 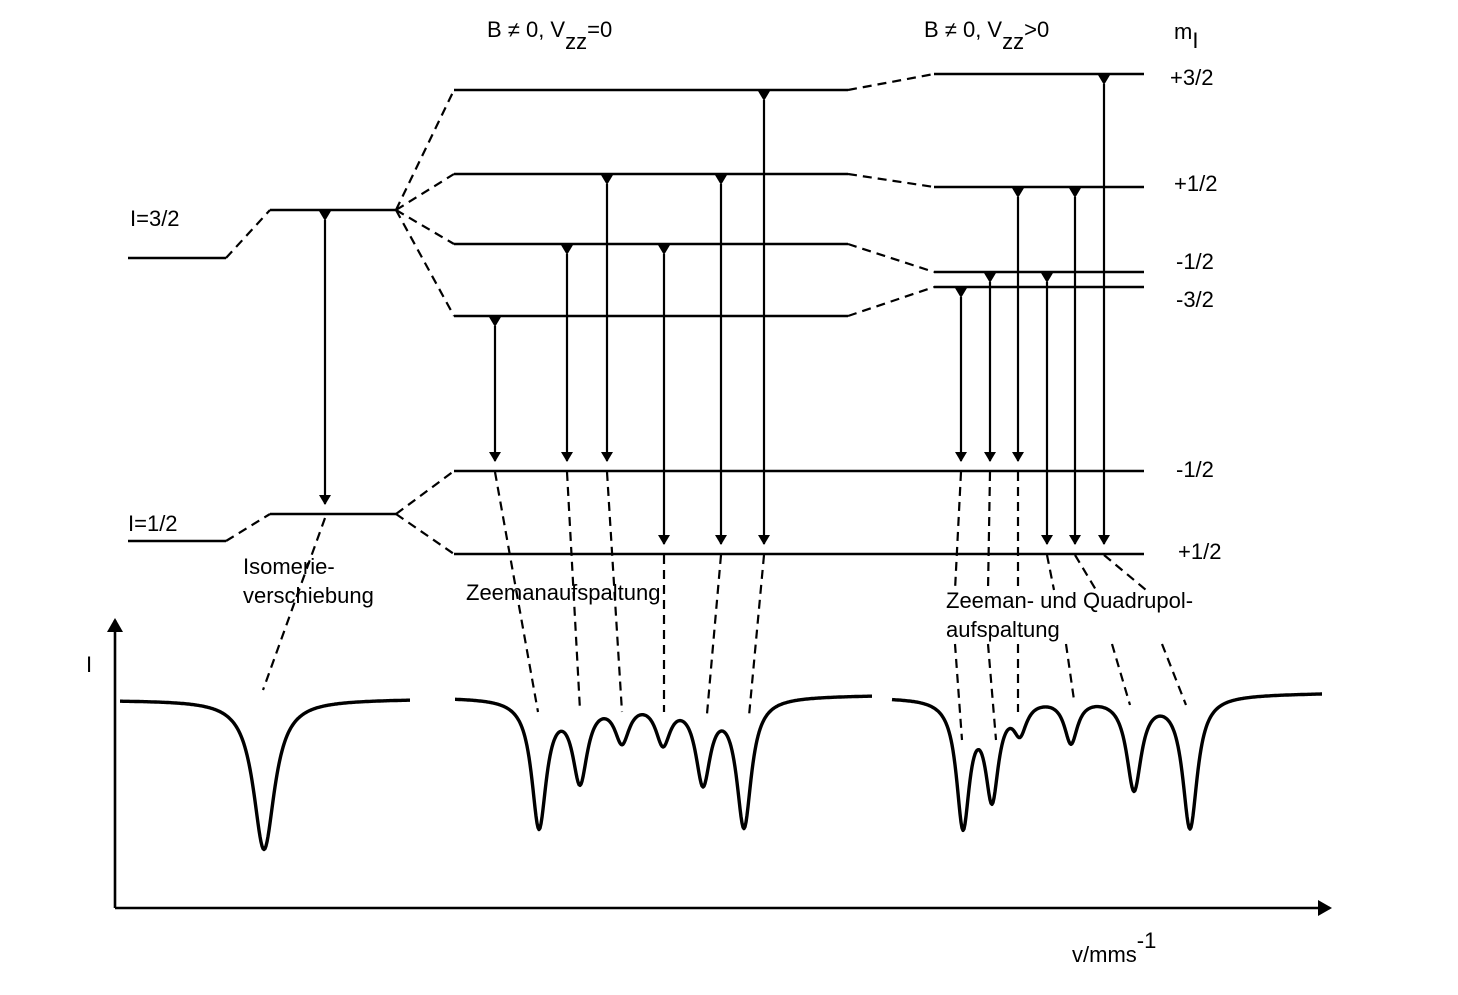 I want to click on ml-minus-1-2-upper: -1/2, so click(x=1195, y=261).